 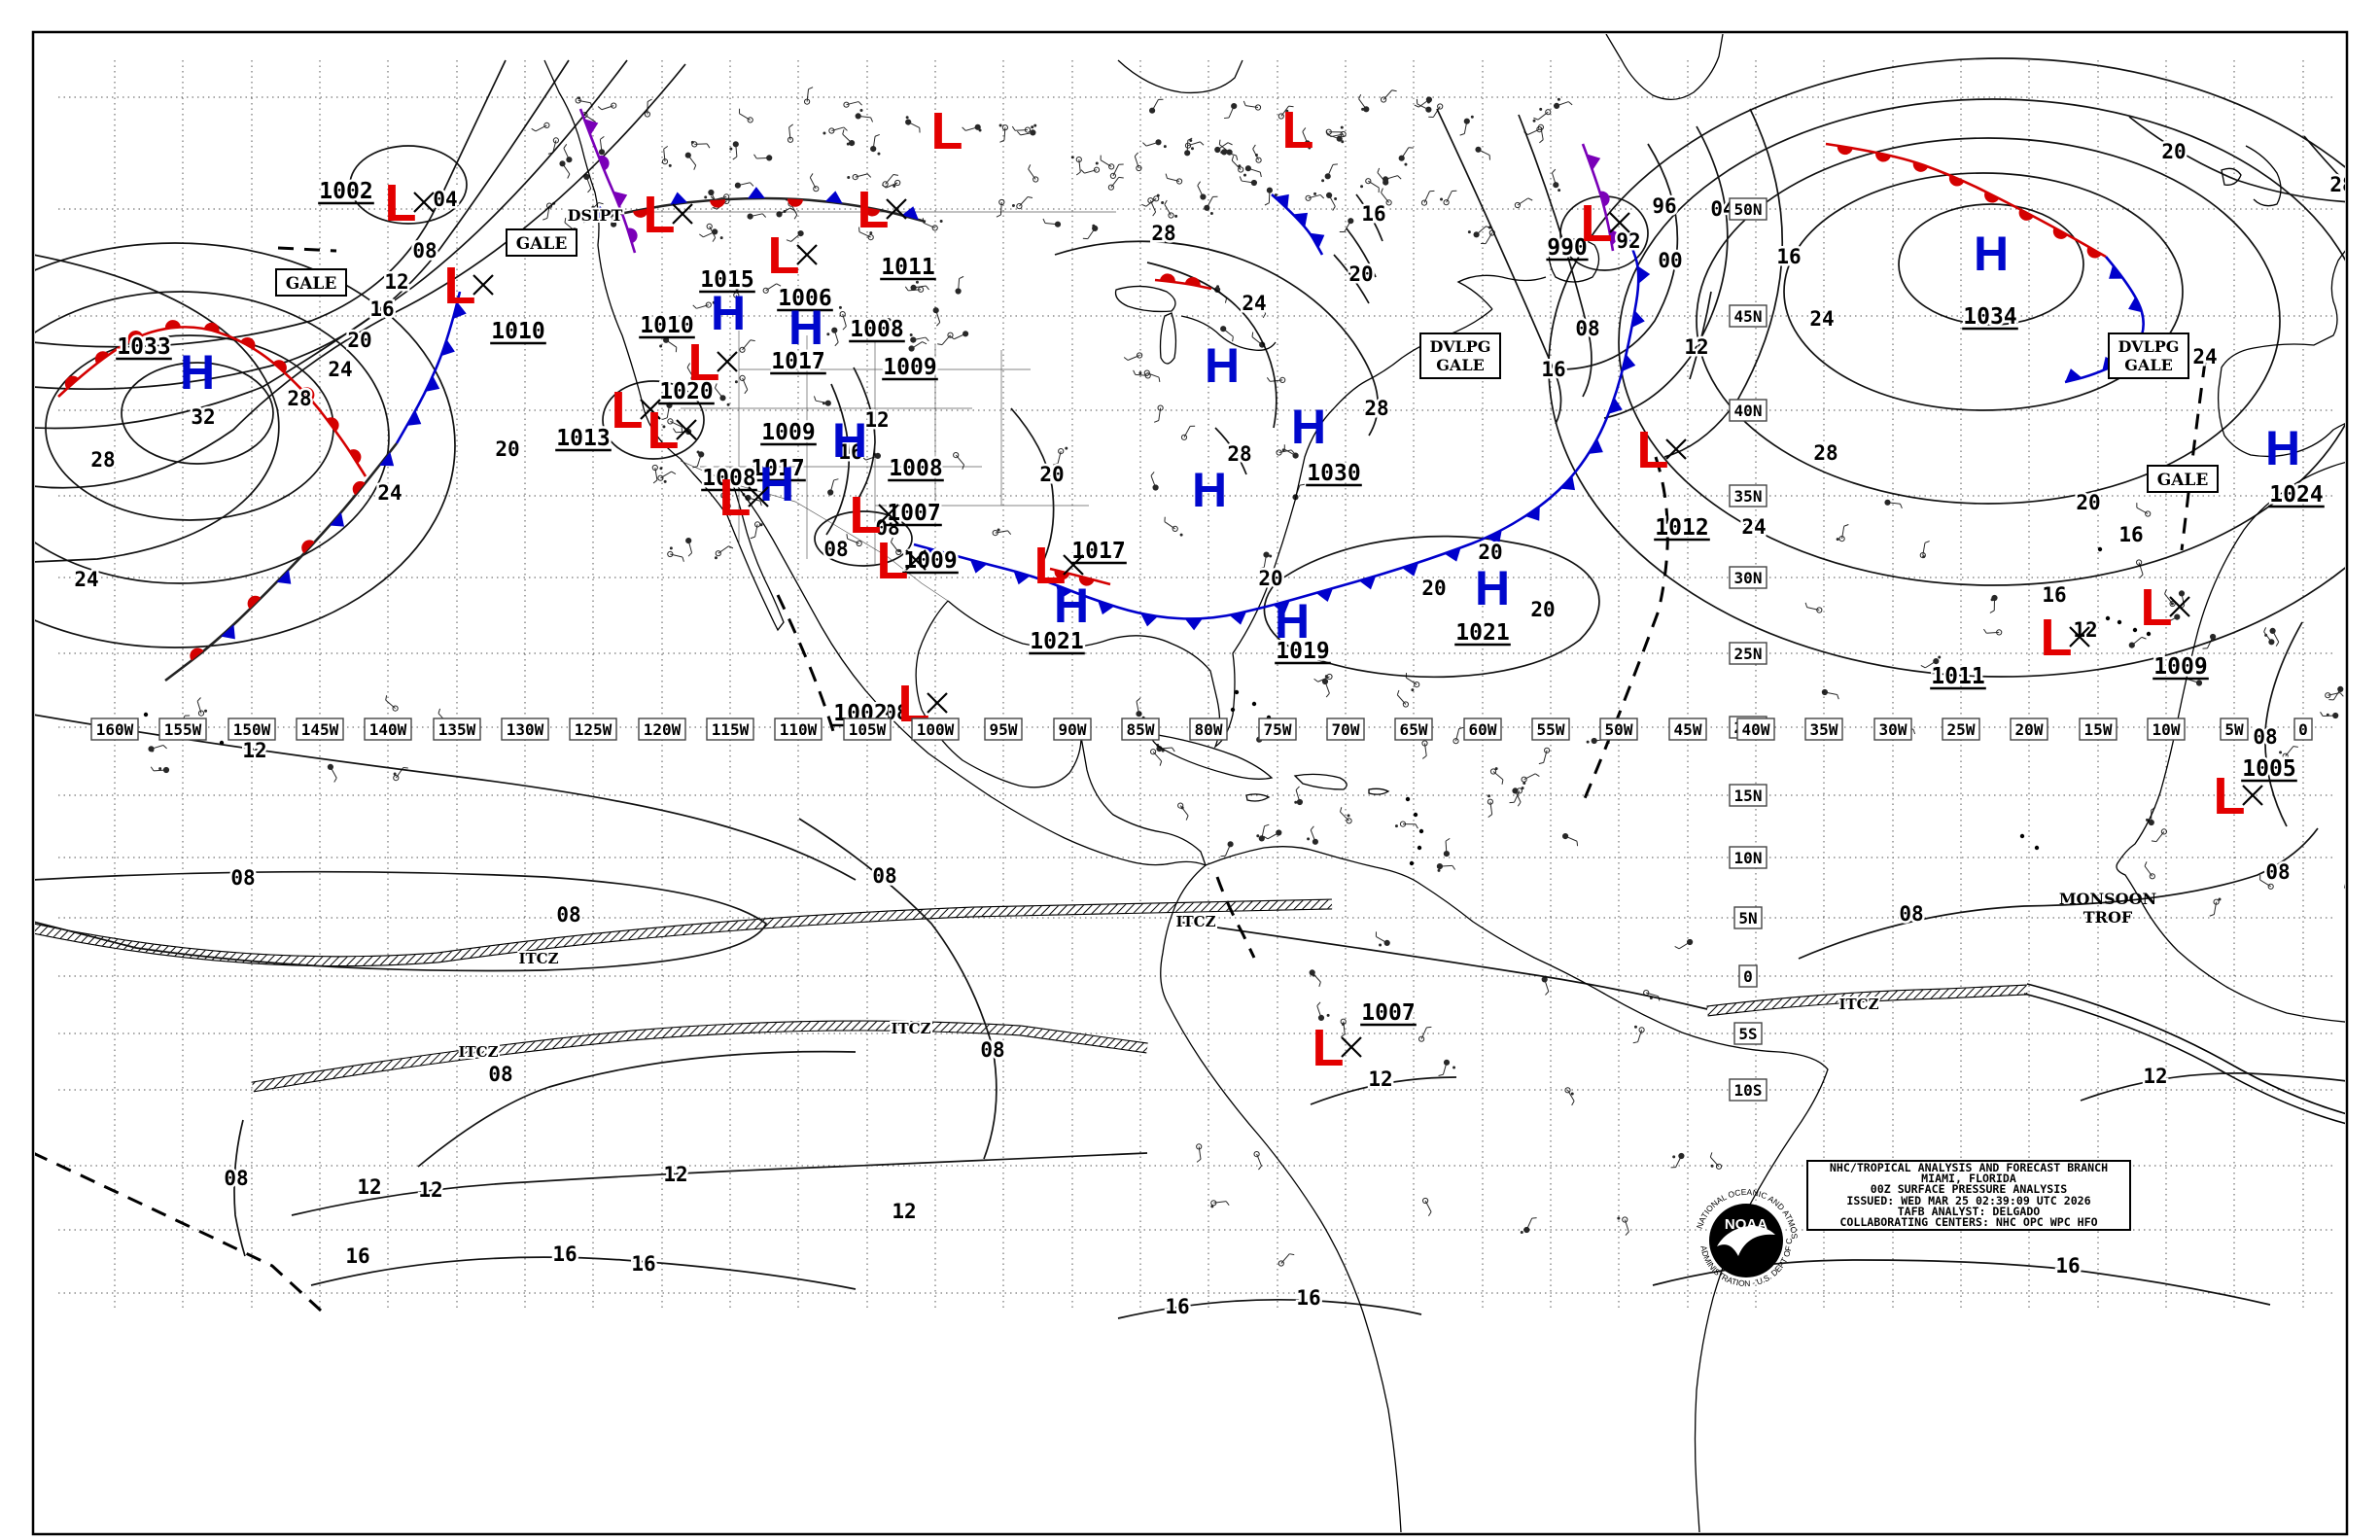 What do you see at coordinates (457, 729) in the screenshot?
I see `longitude-label: 135W` at bounding box center [457, 729].